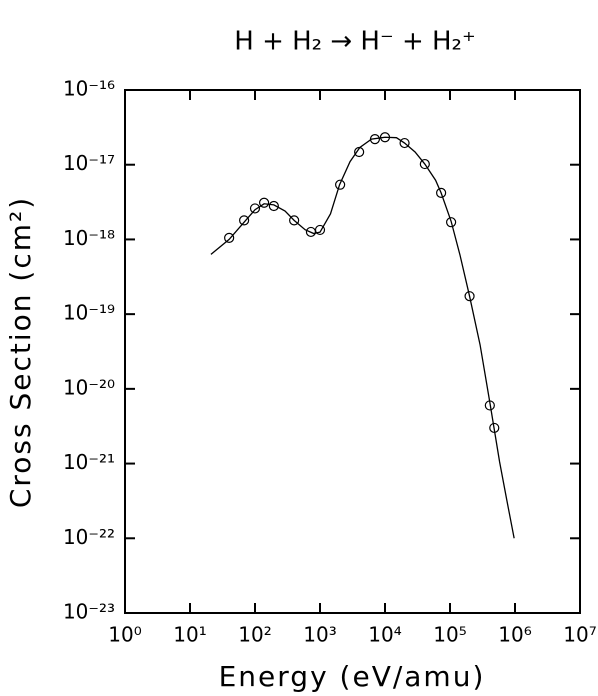 Image resolution: width=598 pixels, height=696 pixels. Describe the element at coordinates (254, 635) in the screenshot. I see `x-tick-label: 10²` at that location.